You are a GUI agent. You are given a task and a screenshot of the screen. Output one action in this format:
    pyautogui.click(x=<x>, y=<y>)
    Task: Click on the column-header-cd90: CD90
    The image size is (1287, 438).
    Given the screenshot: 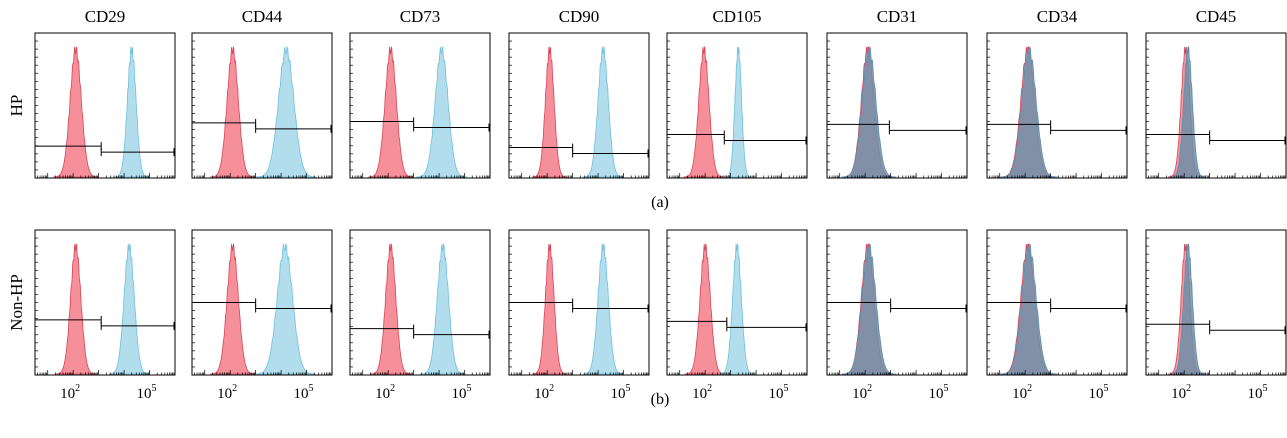 What is the action you would take?
    pyautogui.click(x=579, y=16)
    